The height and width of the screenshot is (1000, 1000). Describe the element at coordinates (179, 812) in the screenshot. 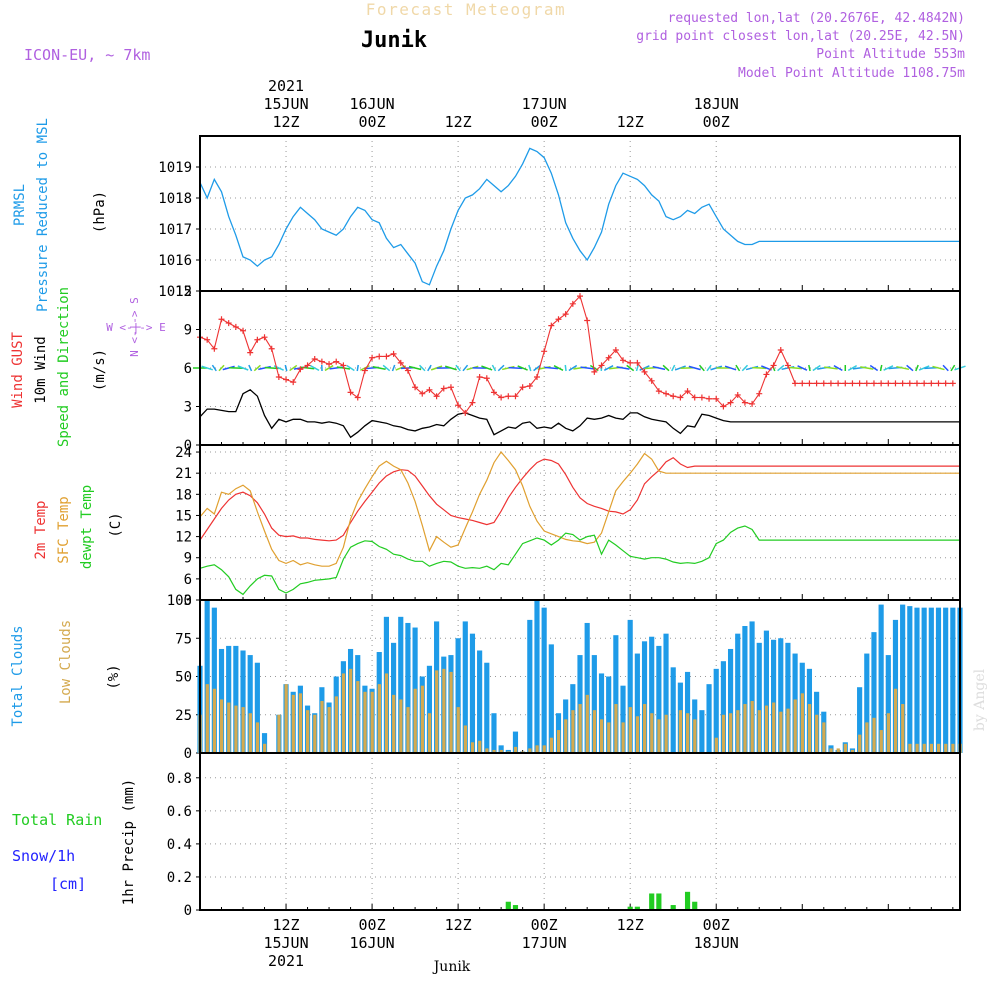

I see `y-tick-label: 0.6` at that location.